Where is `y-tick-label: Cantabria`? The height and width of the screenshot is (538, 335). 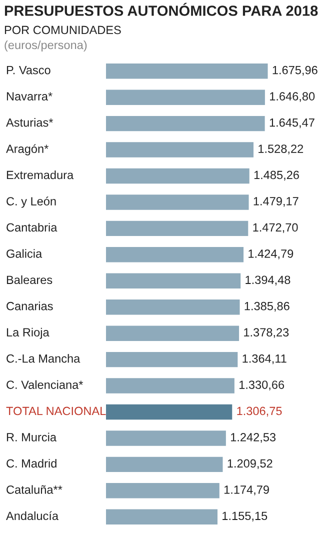
y-tick-label: Cantabria is located at coordinates (32, 227).